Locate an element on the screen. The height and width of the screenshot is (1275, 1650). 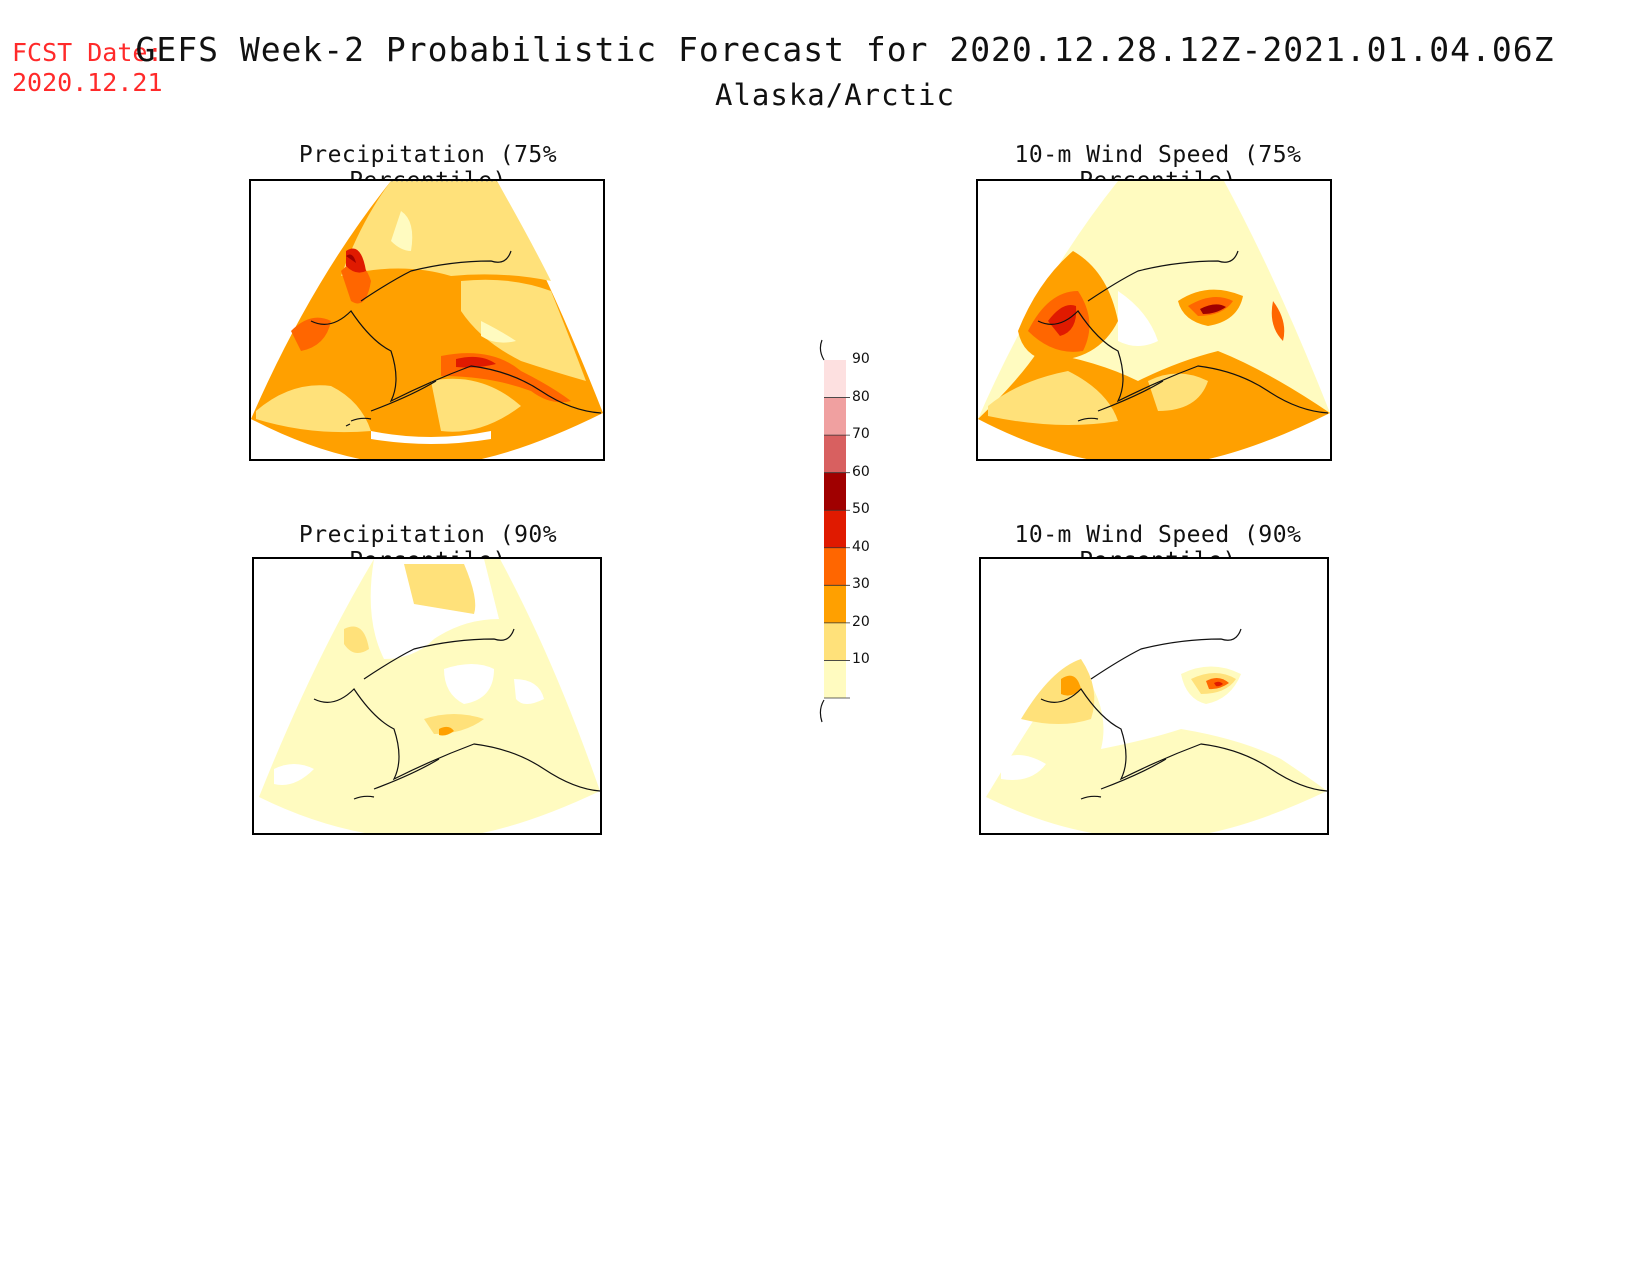
colorbar-tick-label: 70 is located at coordinates (861, 434).